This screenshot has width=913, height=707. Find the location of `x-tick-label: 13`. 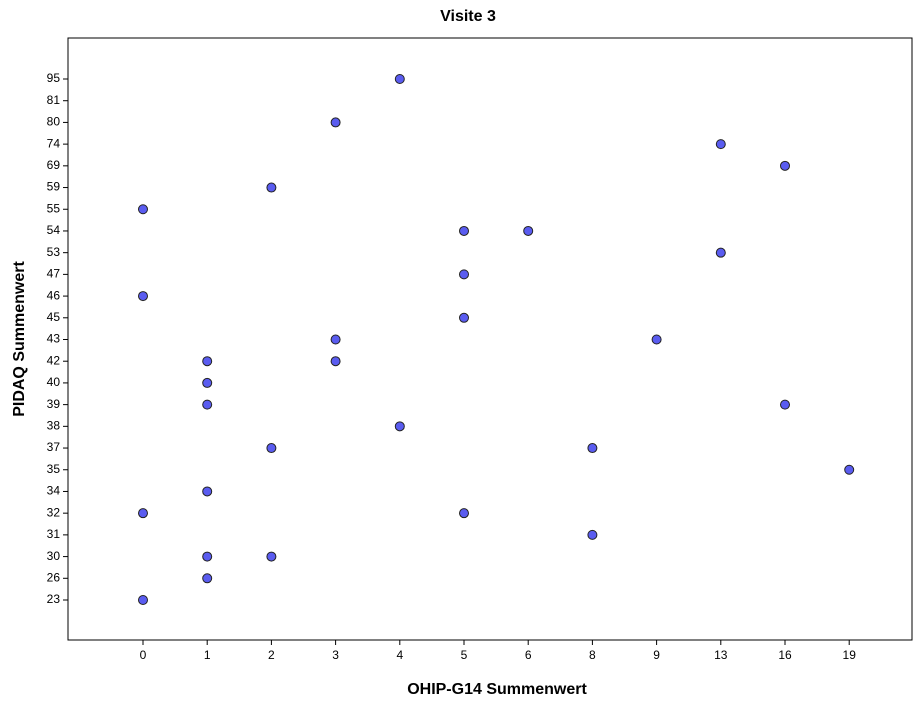

x-tick-label: 13 is located at coordinates (721, 655).